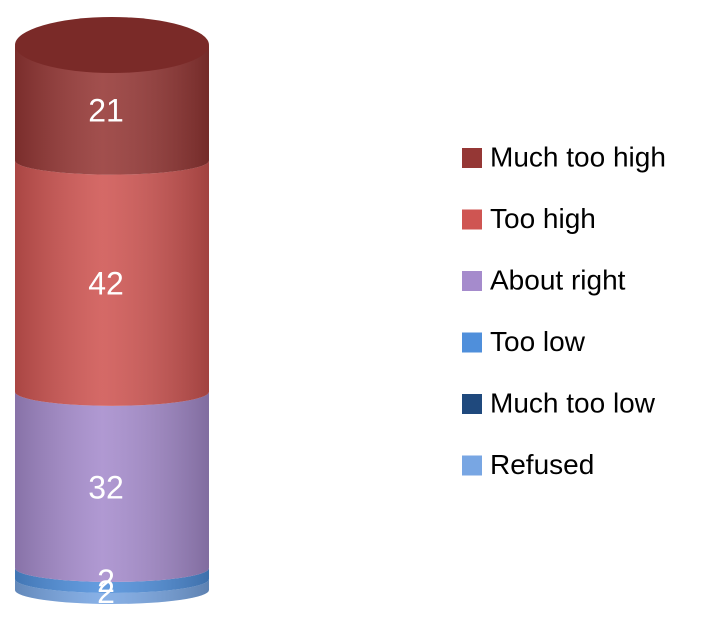 The width and height of the screenshot is (711, 619). What do you see at coordinates (106, 487) in the screenshot?
I see `segment-label: 32` at bounding box center [106, 487].